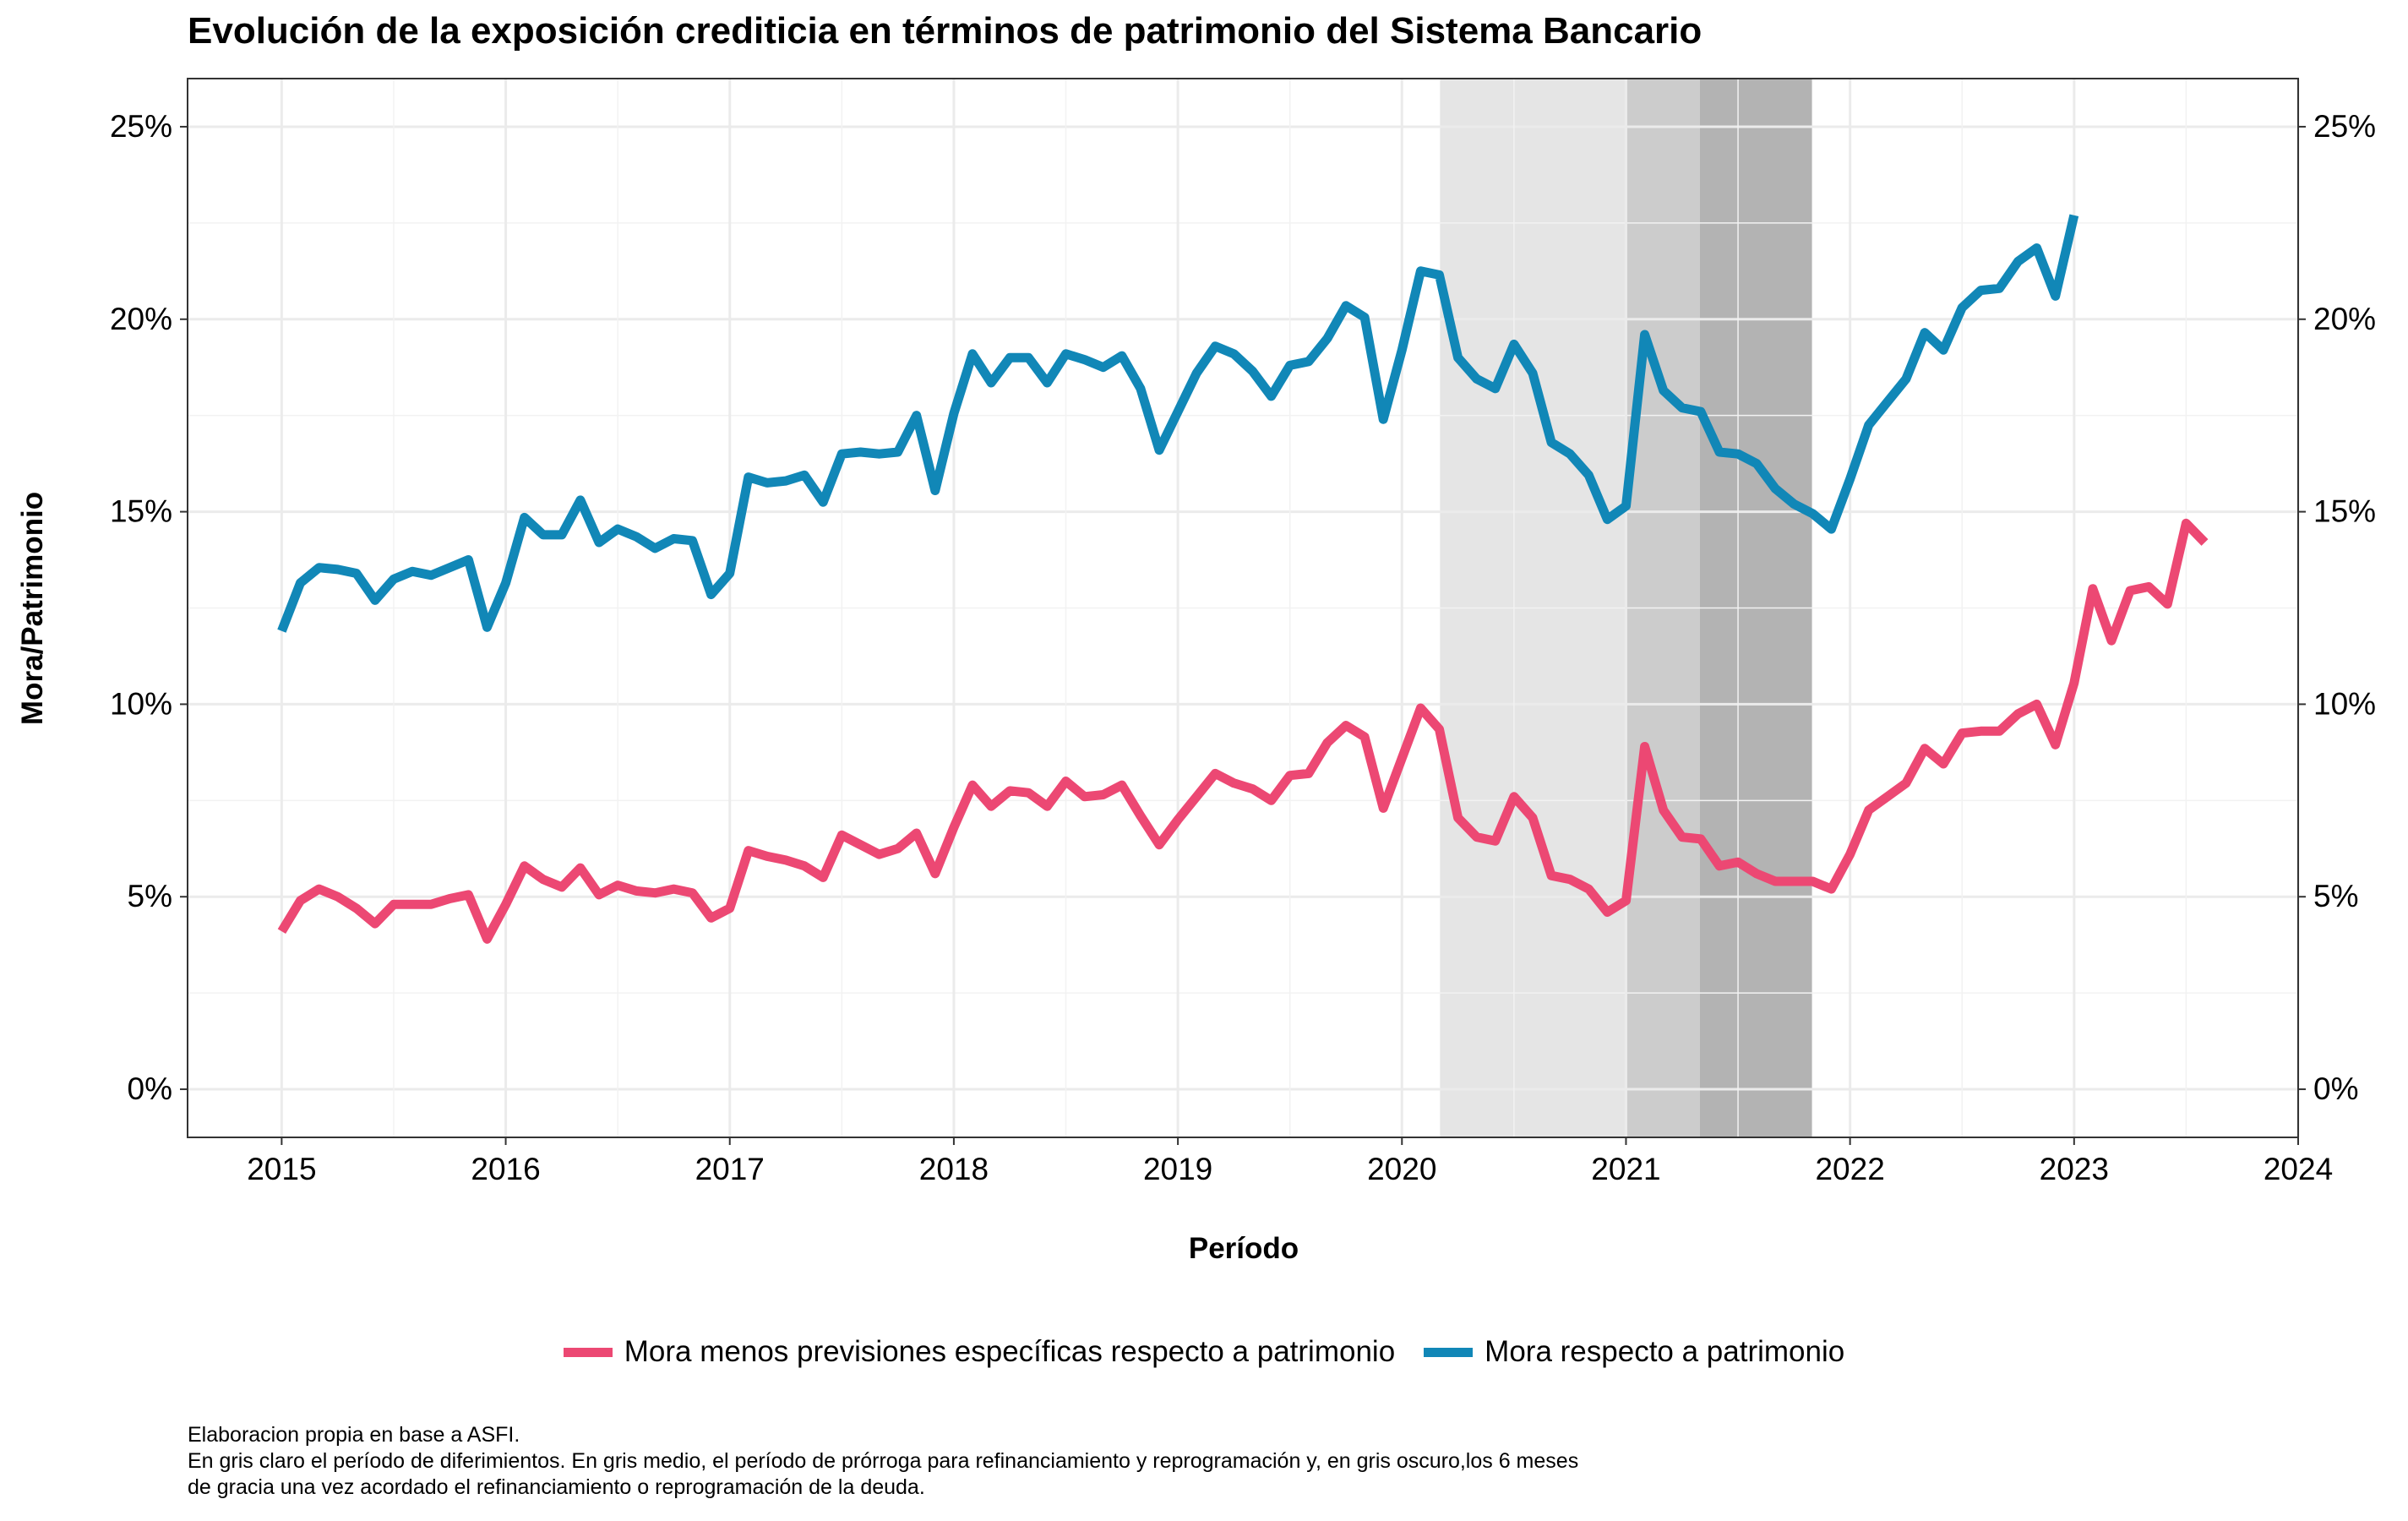 This screenshot has width=2408, height=1521. What do you see at coordinates (1244, 1248) in the screenshot?
I see `x-axis-label: Período` at bounding box center [1244, 1248].